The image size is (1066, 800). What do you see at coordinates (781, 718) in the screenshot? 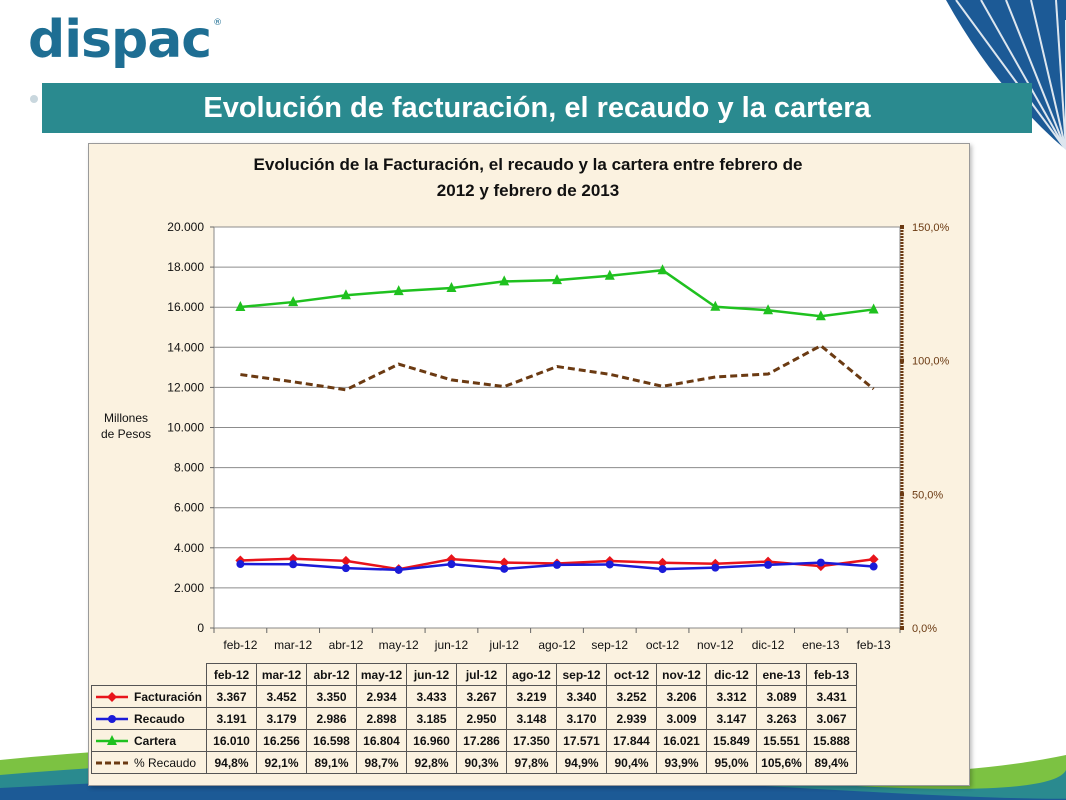
I see `table-value-cell: 3.263` at bounding box center [781, 718].